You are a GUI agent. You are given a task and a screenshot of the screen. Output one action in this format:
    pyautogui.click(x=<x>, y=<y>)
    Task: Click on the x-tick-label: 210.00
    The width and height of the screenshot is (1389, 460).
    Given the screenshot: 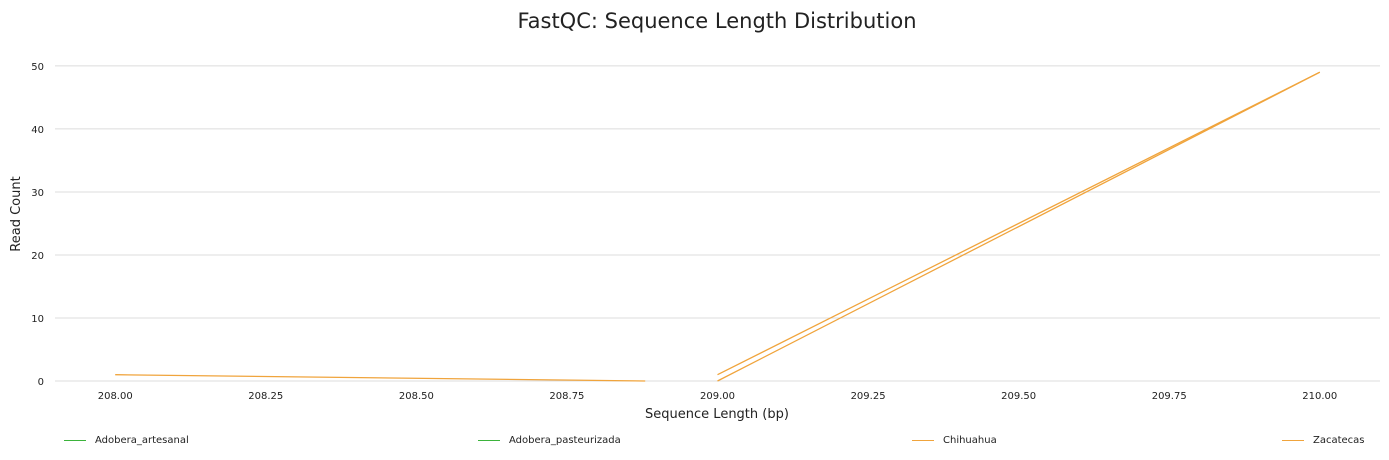 What is the action you would take?
    pyautogui.click(x=1319, y=396)
    